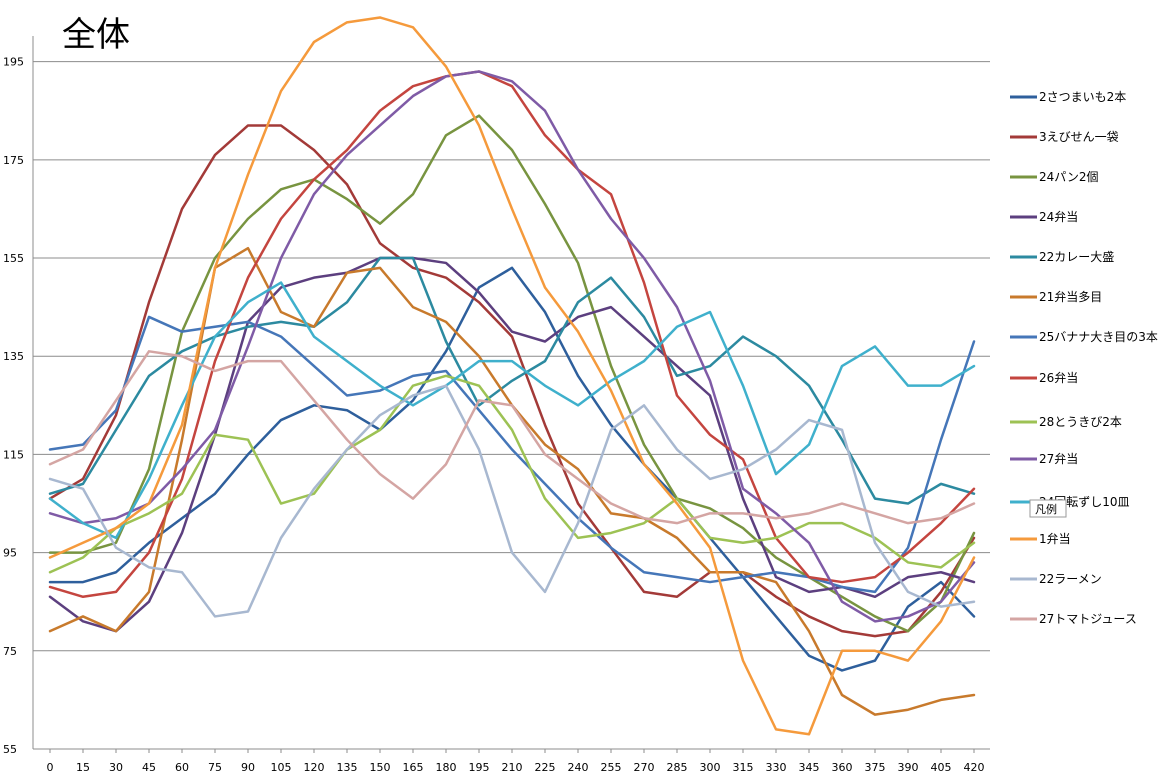 The height and width of the screenshot is (778, 1174). Describe the element at coordinates (644, 767) in the screenshot. I see `x-tick-label: 270` at that location.